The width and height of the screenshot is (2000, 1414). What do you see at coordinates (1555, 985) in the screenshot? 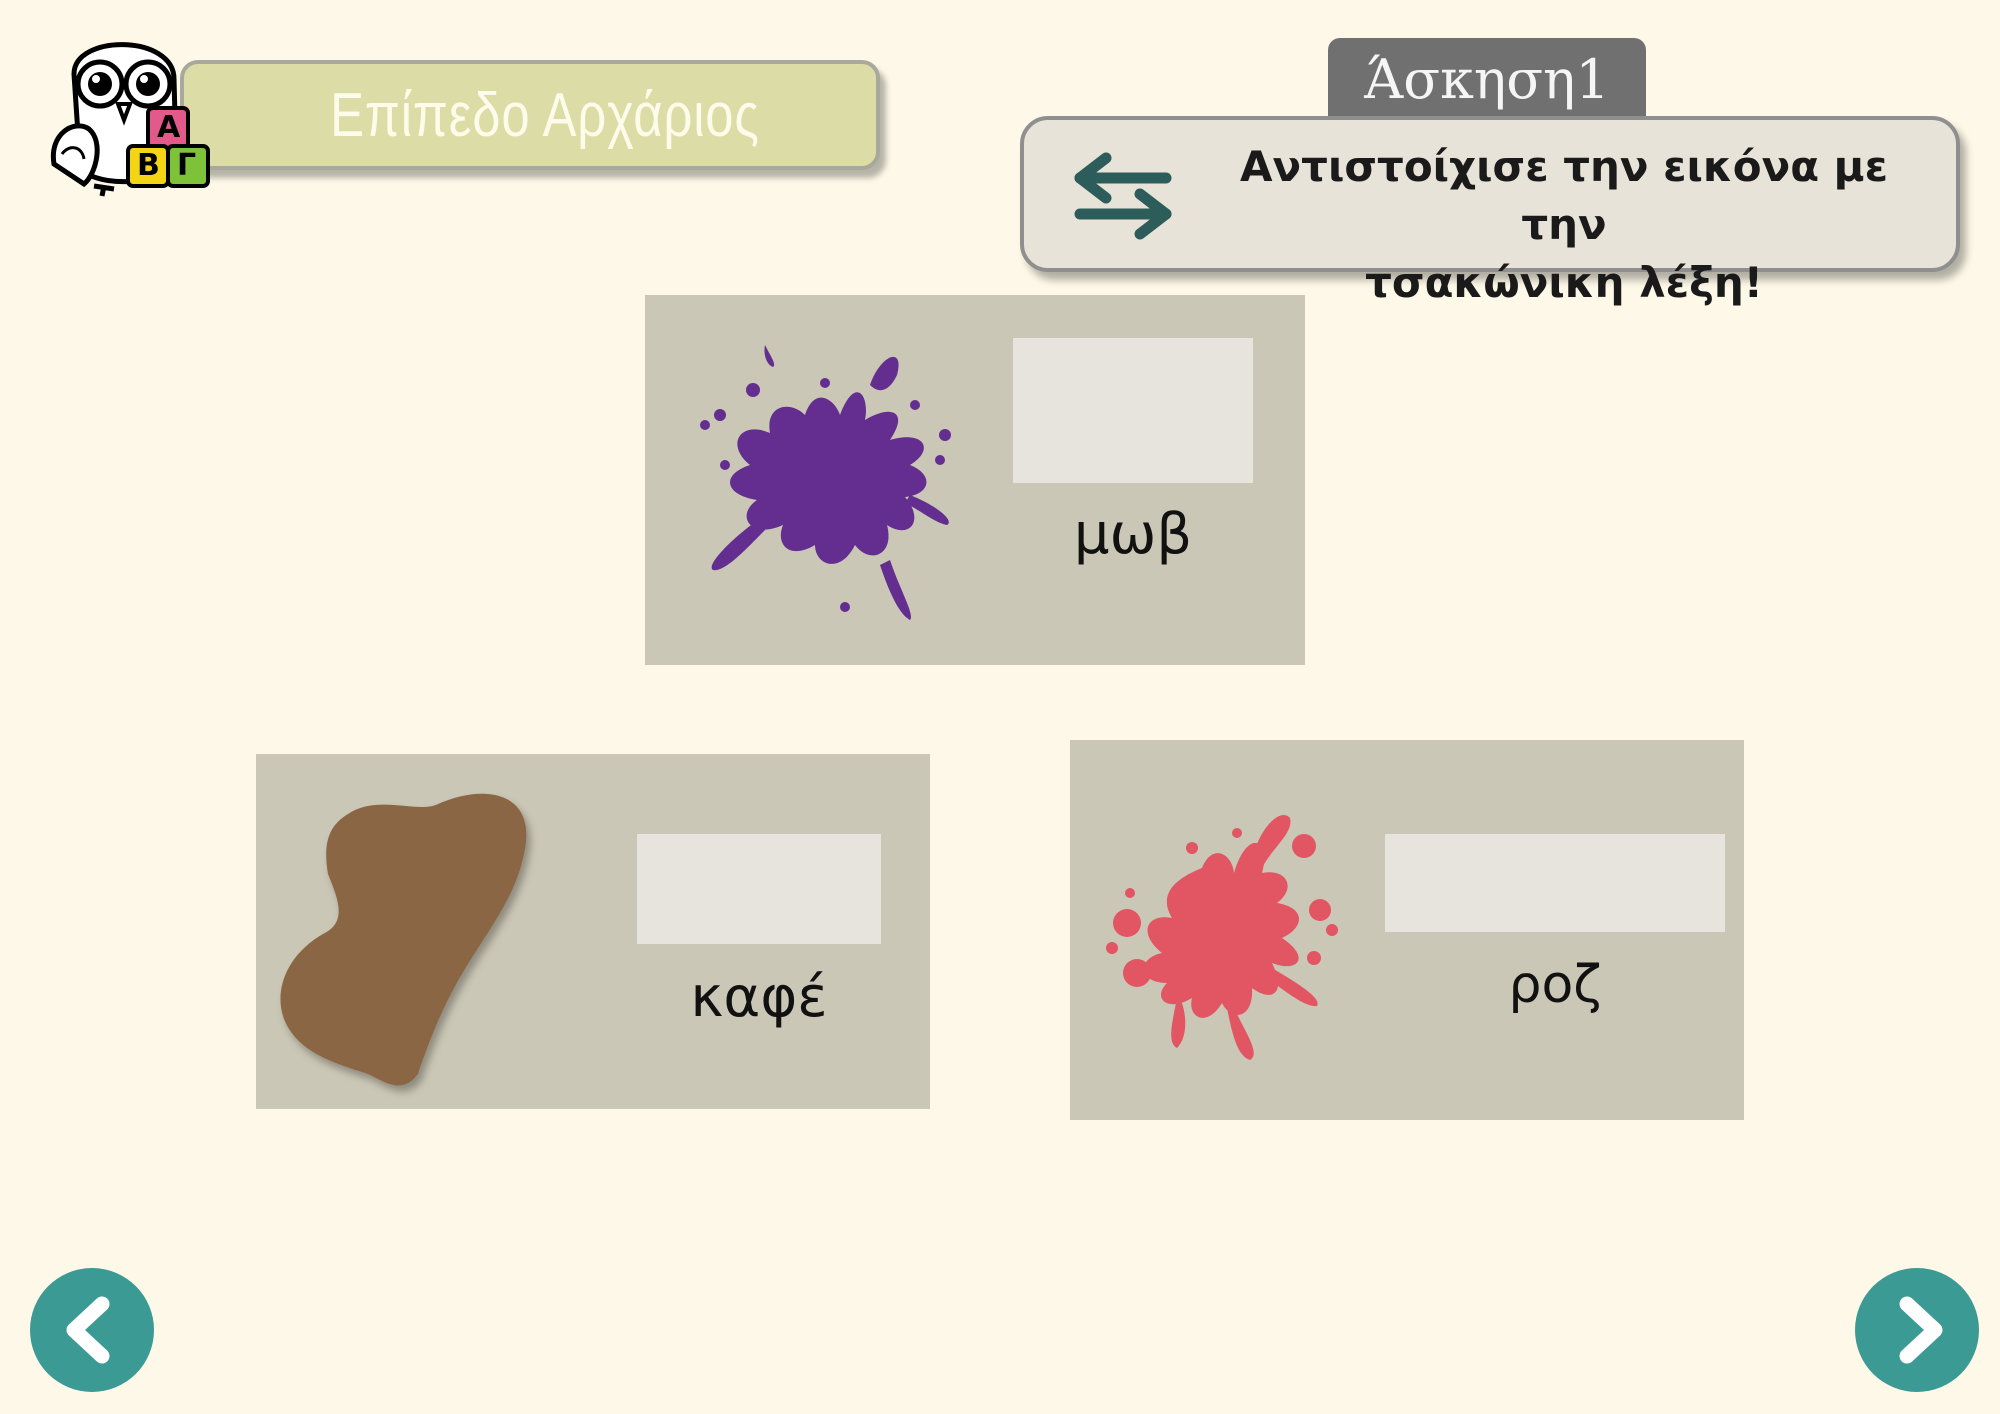
I see `word-label-pink: ροζ` at bounding box center [1555, 985].